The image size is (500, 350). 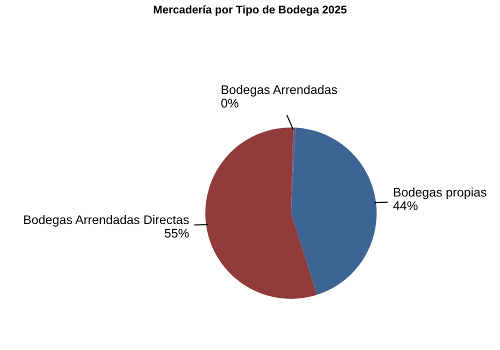 I want to click on slice-label: Bodegas propias, so click(x=440, y=193).